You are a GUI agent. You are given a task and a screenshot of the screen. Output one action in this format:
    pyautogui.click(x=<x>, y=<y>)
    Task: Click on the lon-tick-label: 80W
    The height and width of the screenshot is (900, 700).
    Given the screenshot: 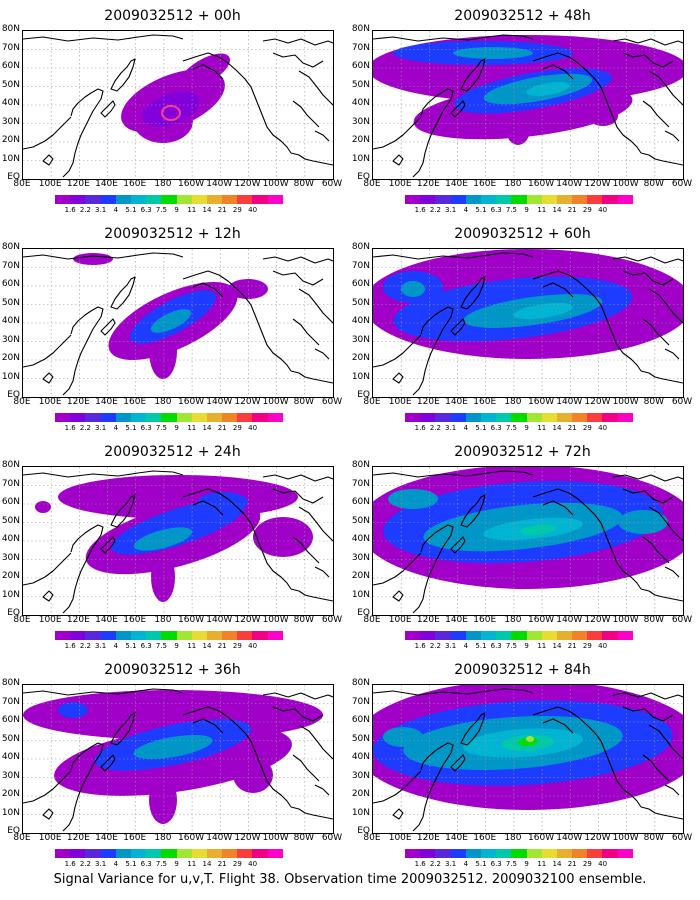 What is the action you would take?
    pyautogui.click(x=303, y=620)
    